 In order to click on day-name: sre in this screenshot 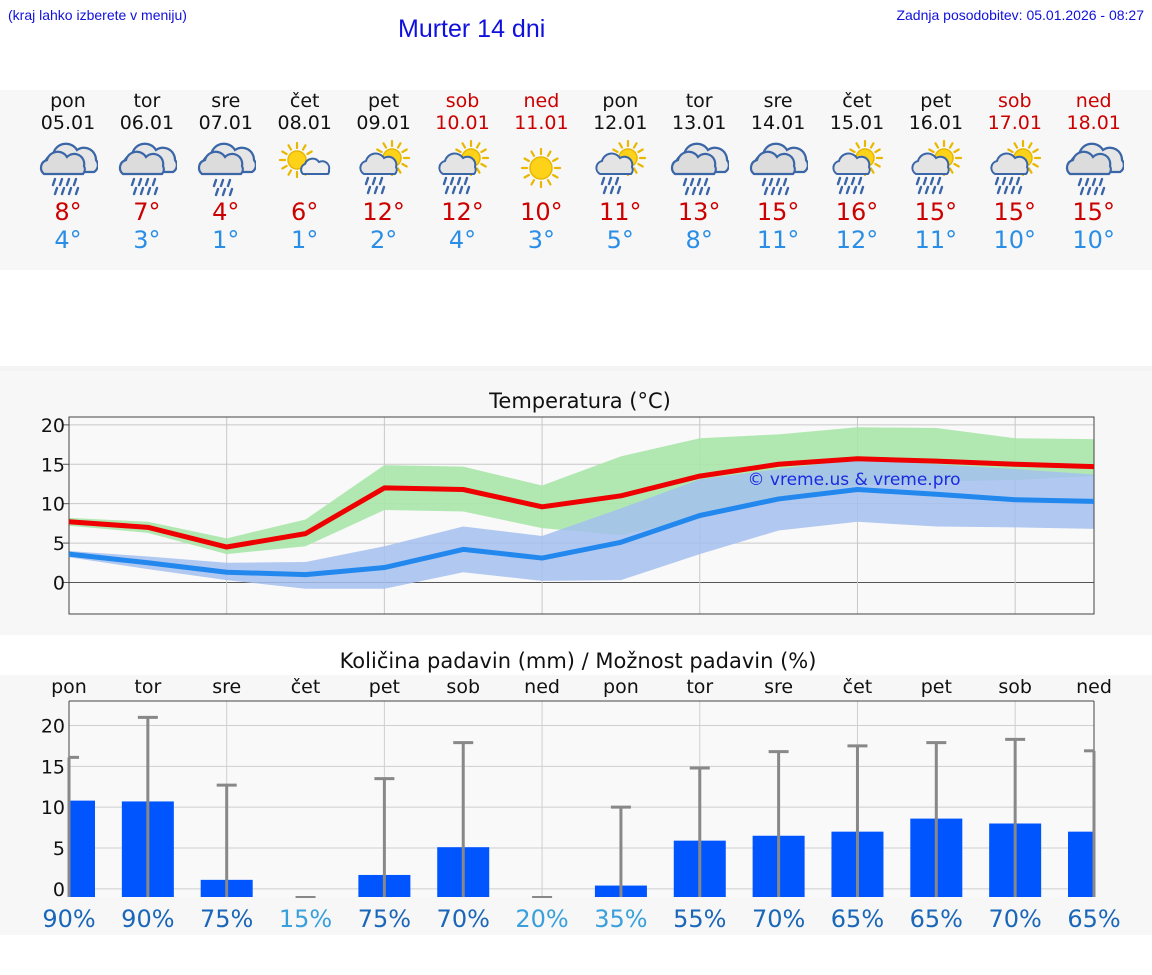, I will do `click(778, 101)`.